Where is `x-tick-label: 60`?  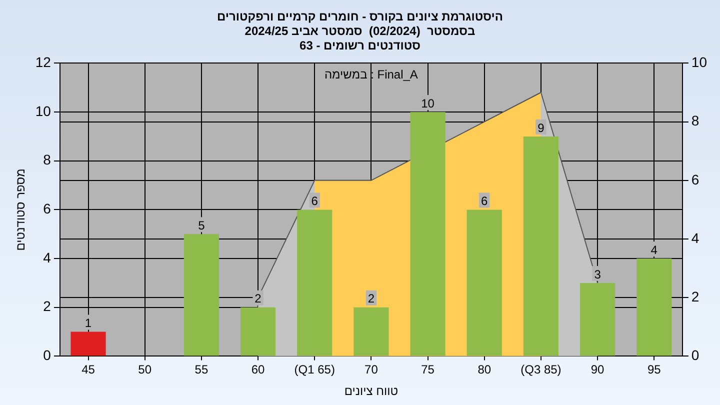
x-tick-label: 60 is located at coordinates (258, 369).